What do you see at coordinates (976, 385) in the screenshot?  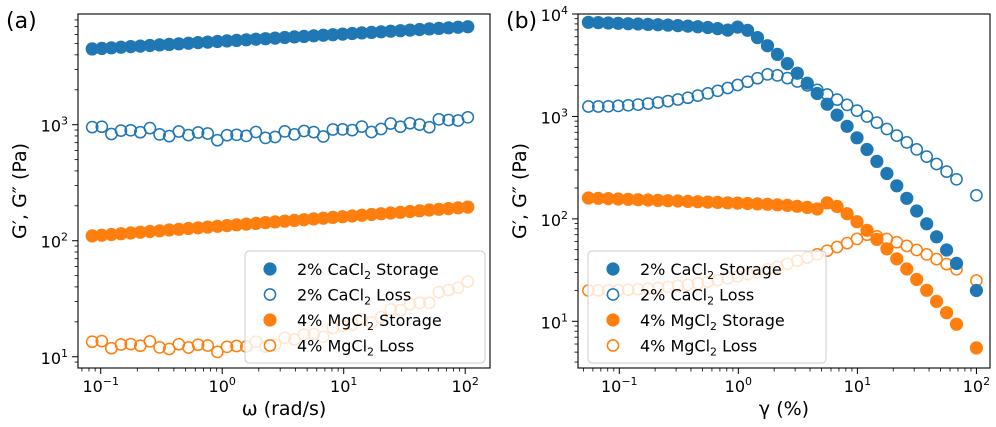 I see `x-tick-label: 10²` at bounding box center [976, 385].